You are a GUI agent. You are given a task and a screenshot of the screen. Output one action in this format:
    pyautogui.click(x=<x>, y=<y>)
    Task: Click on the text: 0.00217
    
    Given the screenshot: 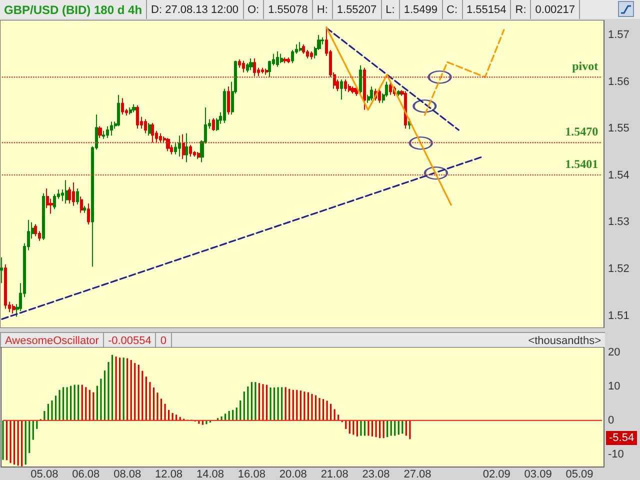 What is the action you would take?
    pyautogui.click(x=555, y=9)
    